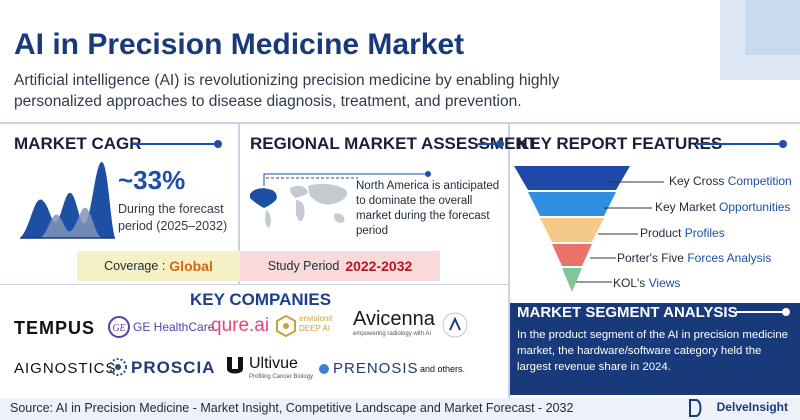  What do you see at coordinates (316, 318) in the screenshot?
I see `logo-envisionit: envisionit` at bounding box center [316, 318].